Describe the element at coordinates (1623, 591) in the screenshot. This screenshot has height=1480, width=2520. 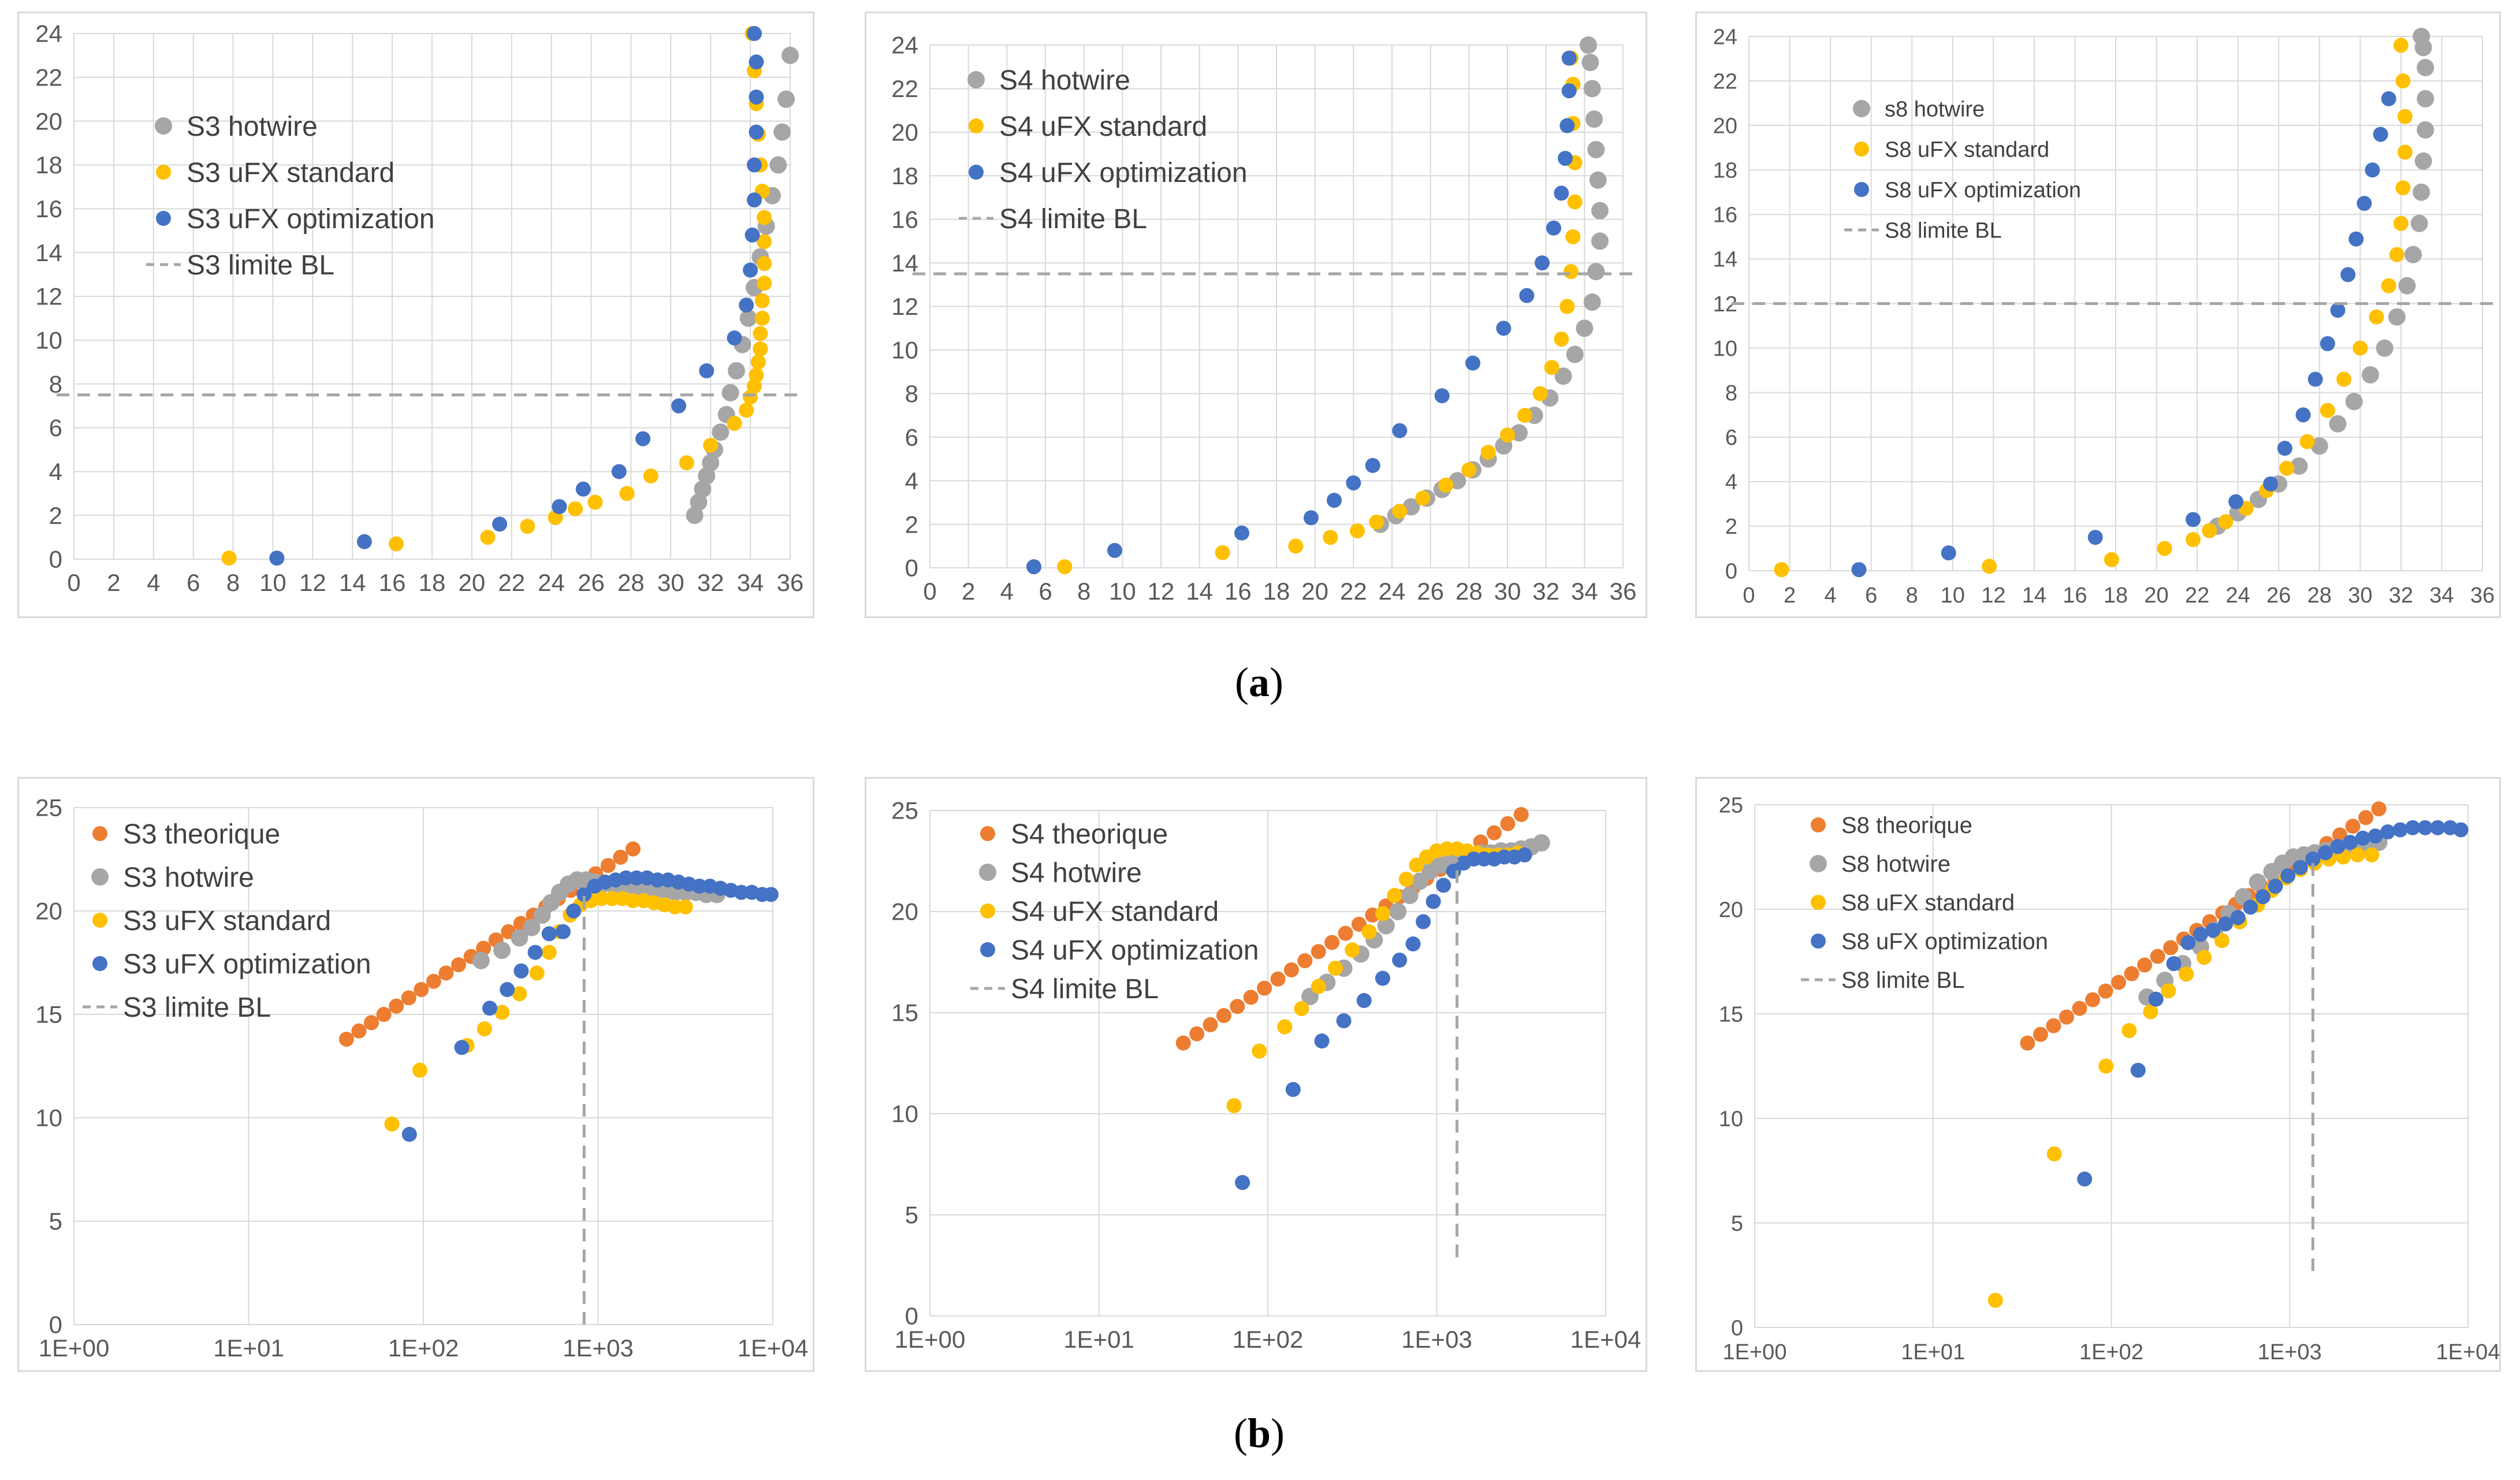
I see `x-tick-label: 36` at that location.